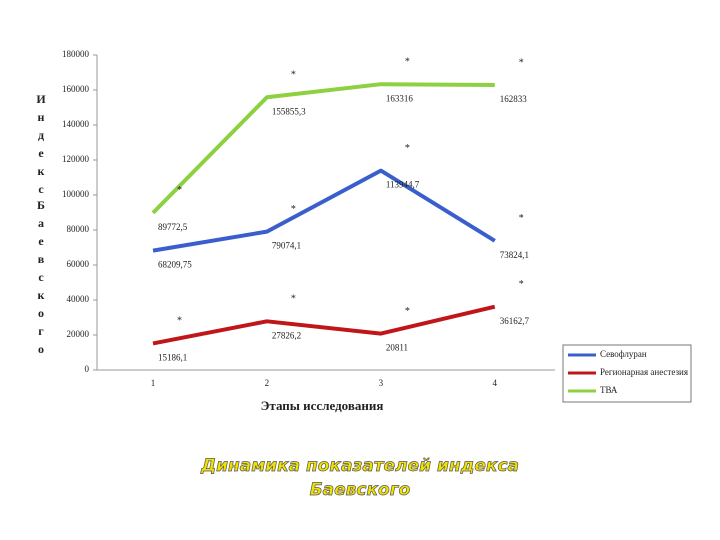  I want to click on y-tick-label: 40000, so click(78, 299).